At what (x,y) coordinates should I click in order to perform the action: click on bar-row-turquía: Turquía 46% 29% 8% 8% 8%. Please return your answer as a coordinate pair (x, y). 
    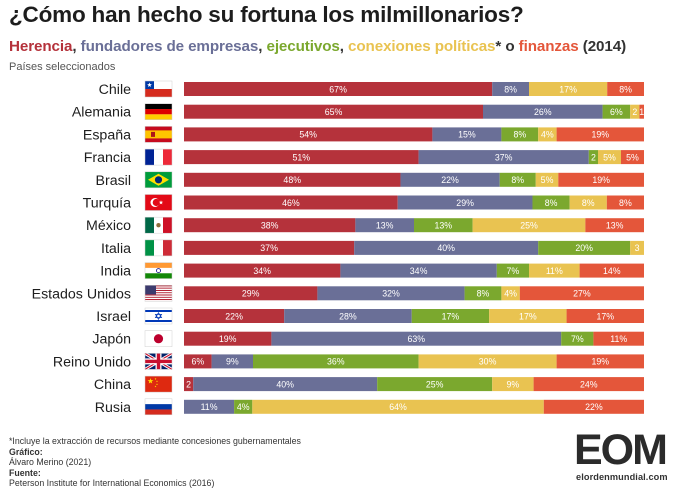
    Looking at the image, I should click on (363, 203).